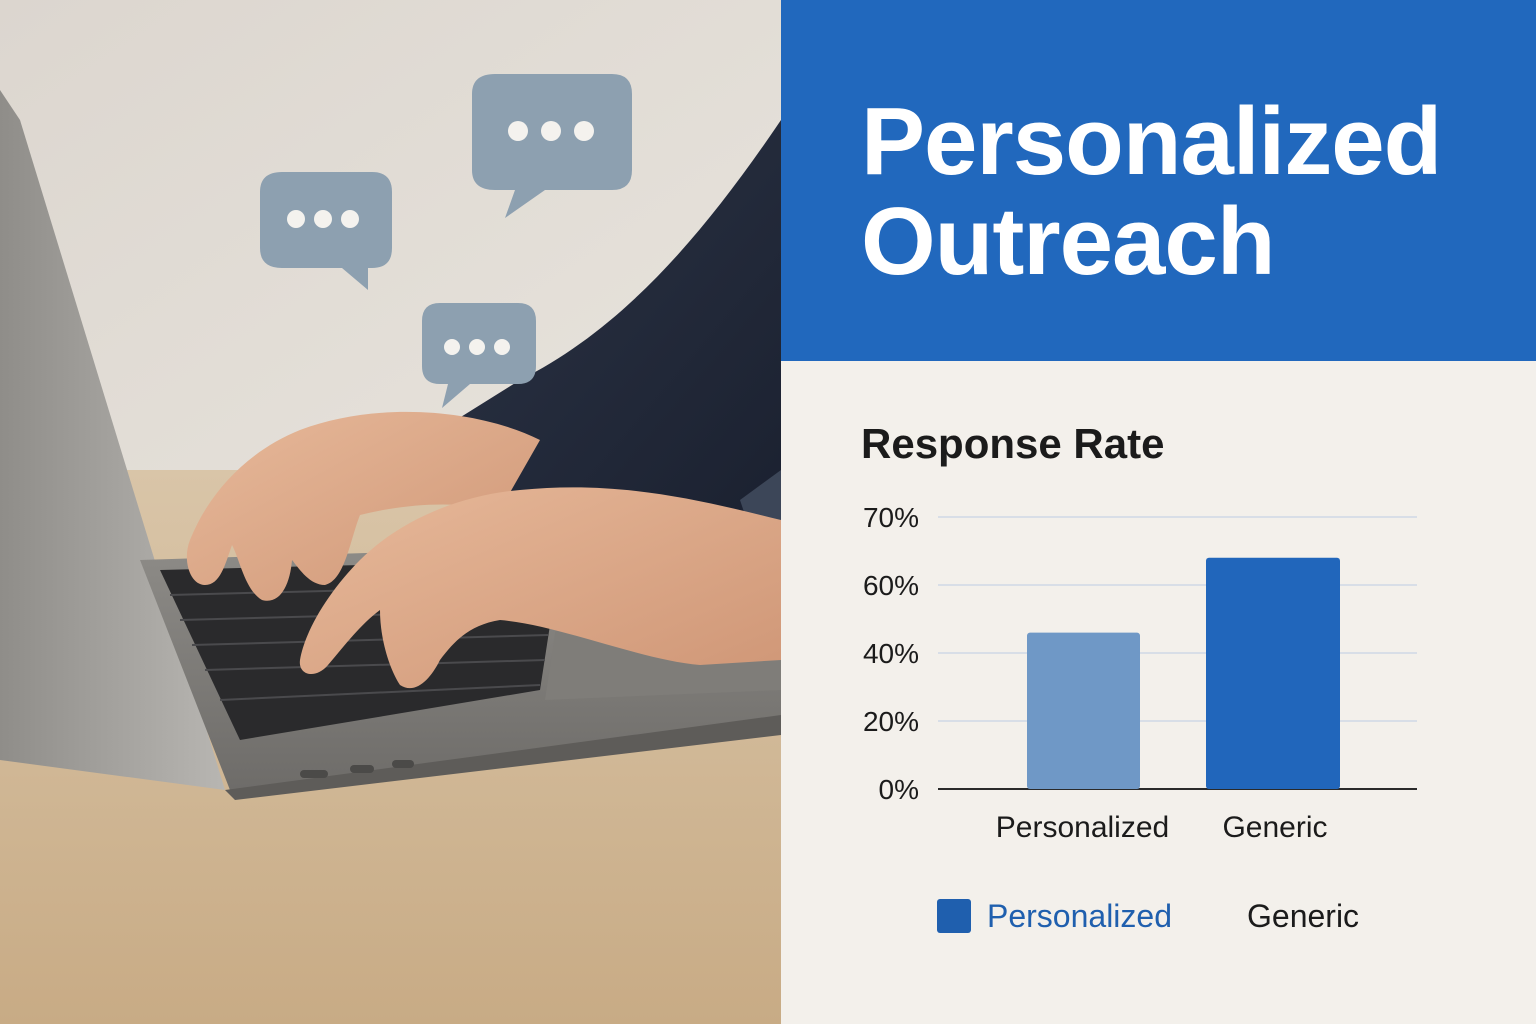 The height and width of the screenshot is (1024, 1536). I want to click on legend-label-personalized: Personalized, so click(1079, 916).